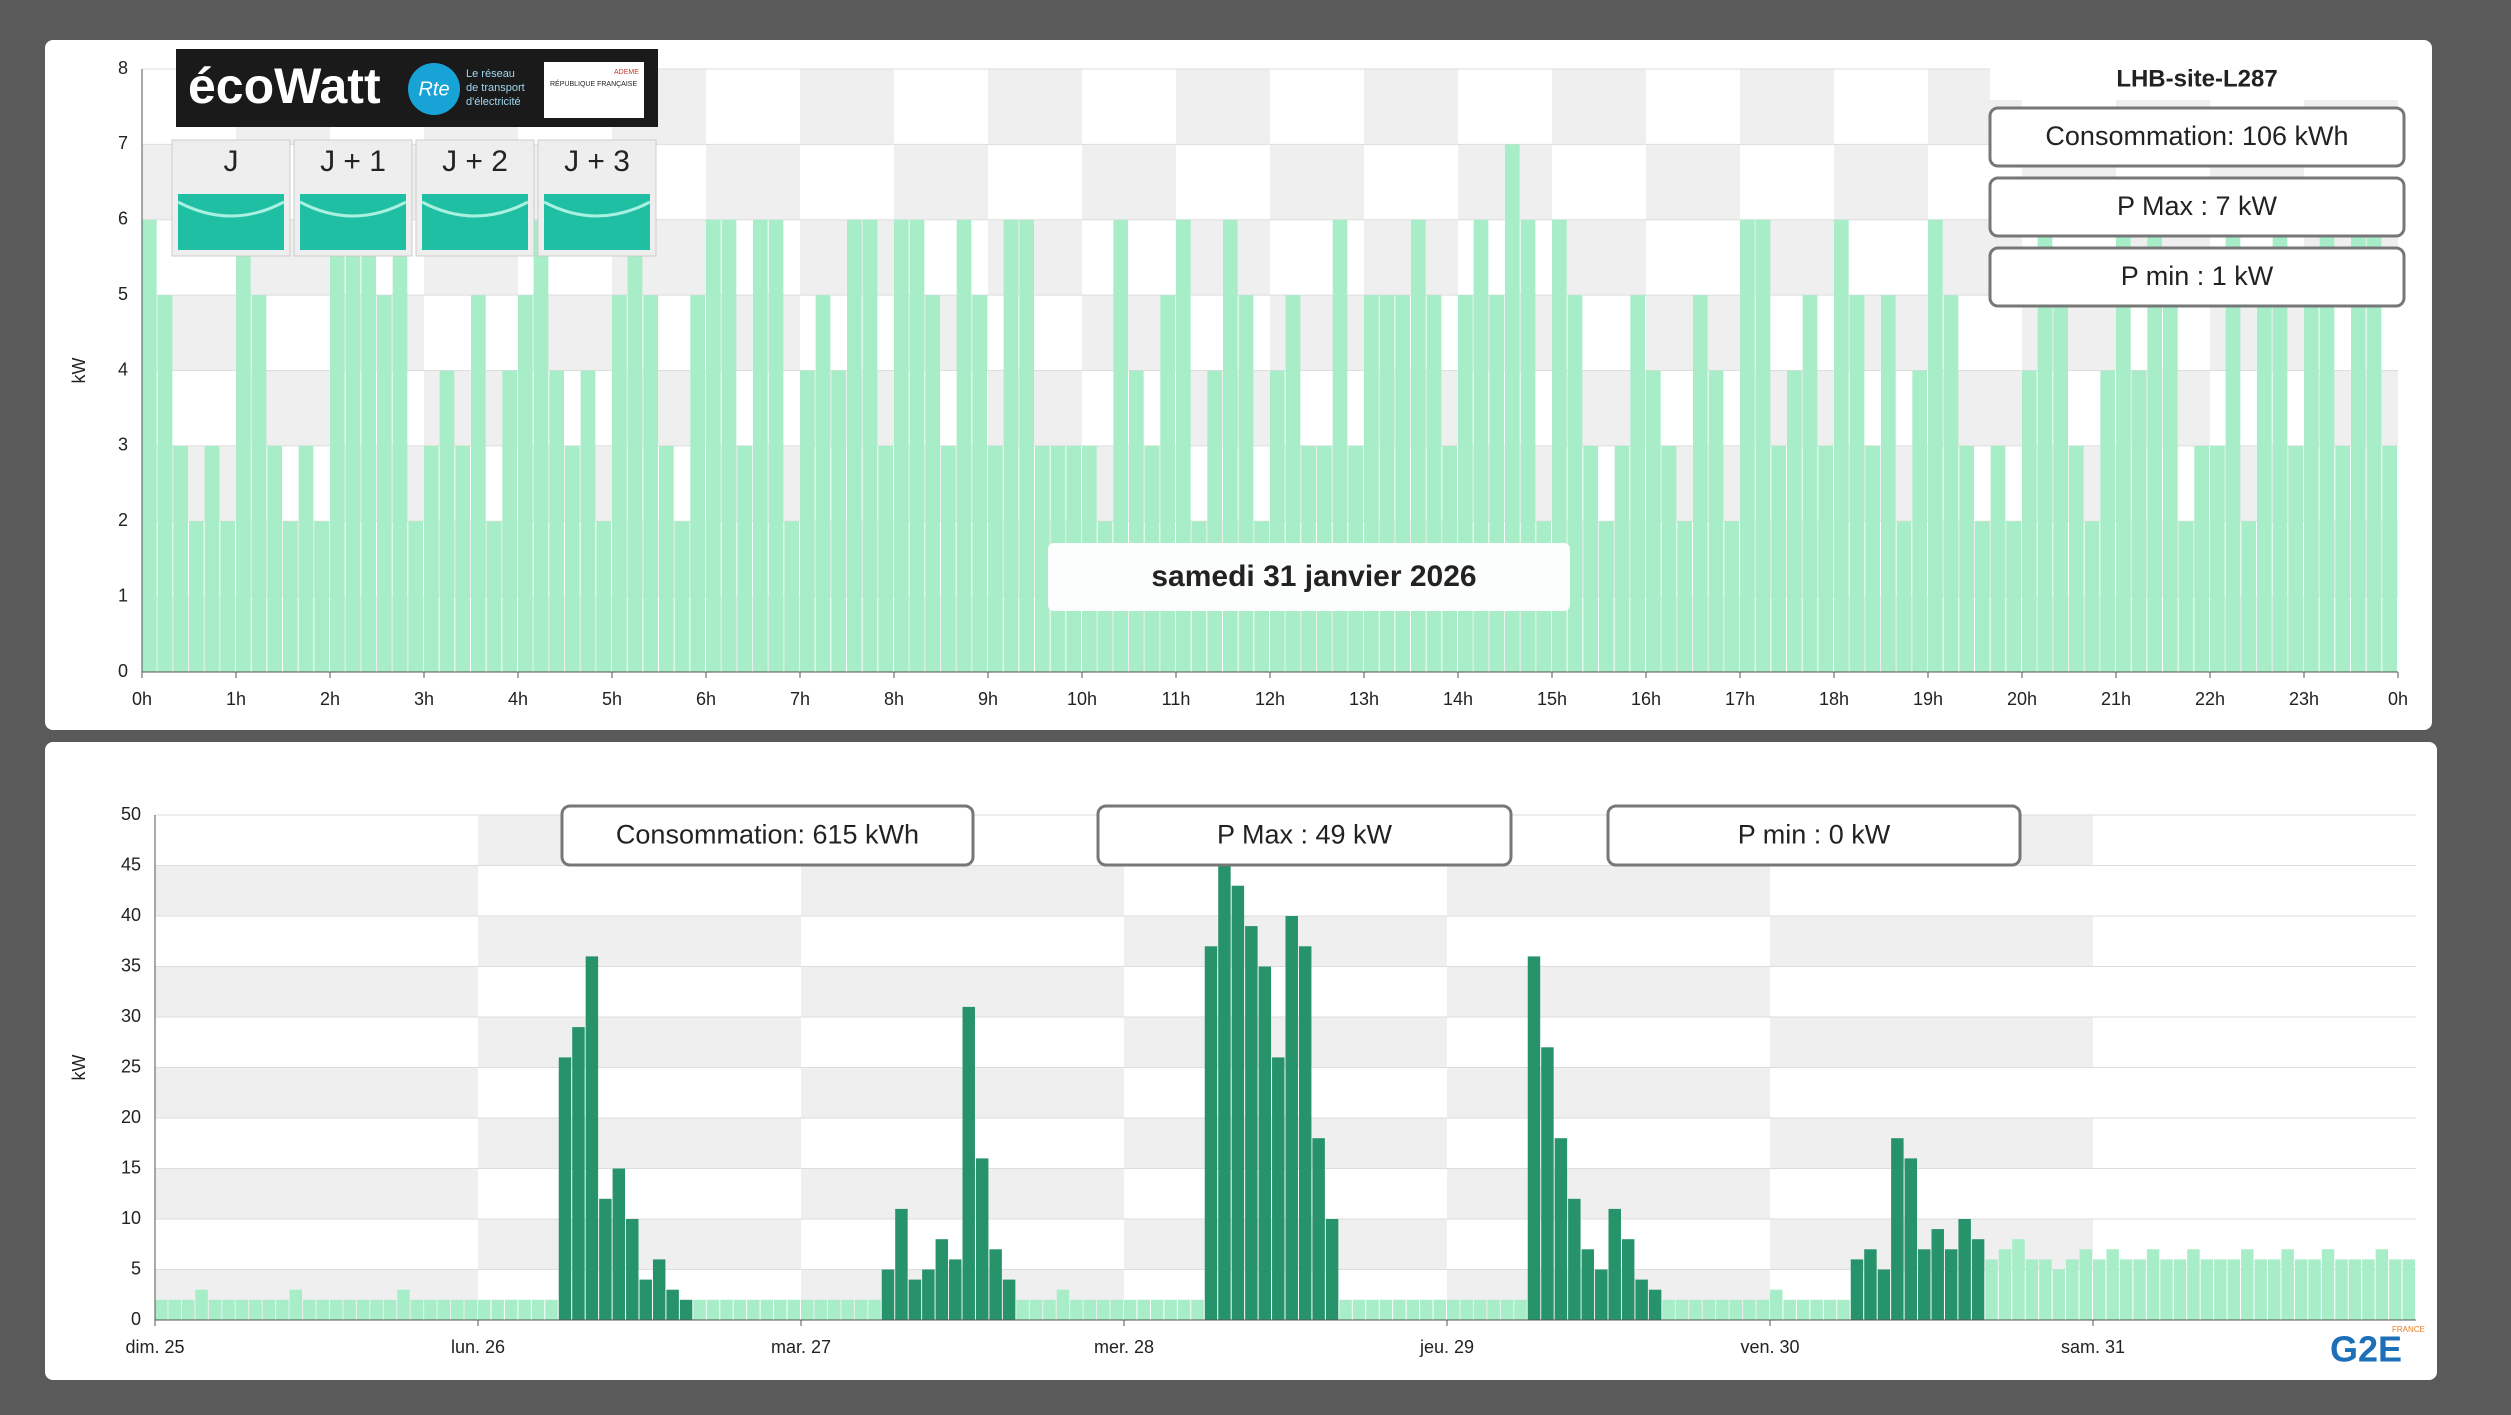 The image size is (2511, 1415). What do you see at coordinates (79, 1068) in the screenshot?
I see `y-axis-label: kW` at bounding box center [79, 1068].